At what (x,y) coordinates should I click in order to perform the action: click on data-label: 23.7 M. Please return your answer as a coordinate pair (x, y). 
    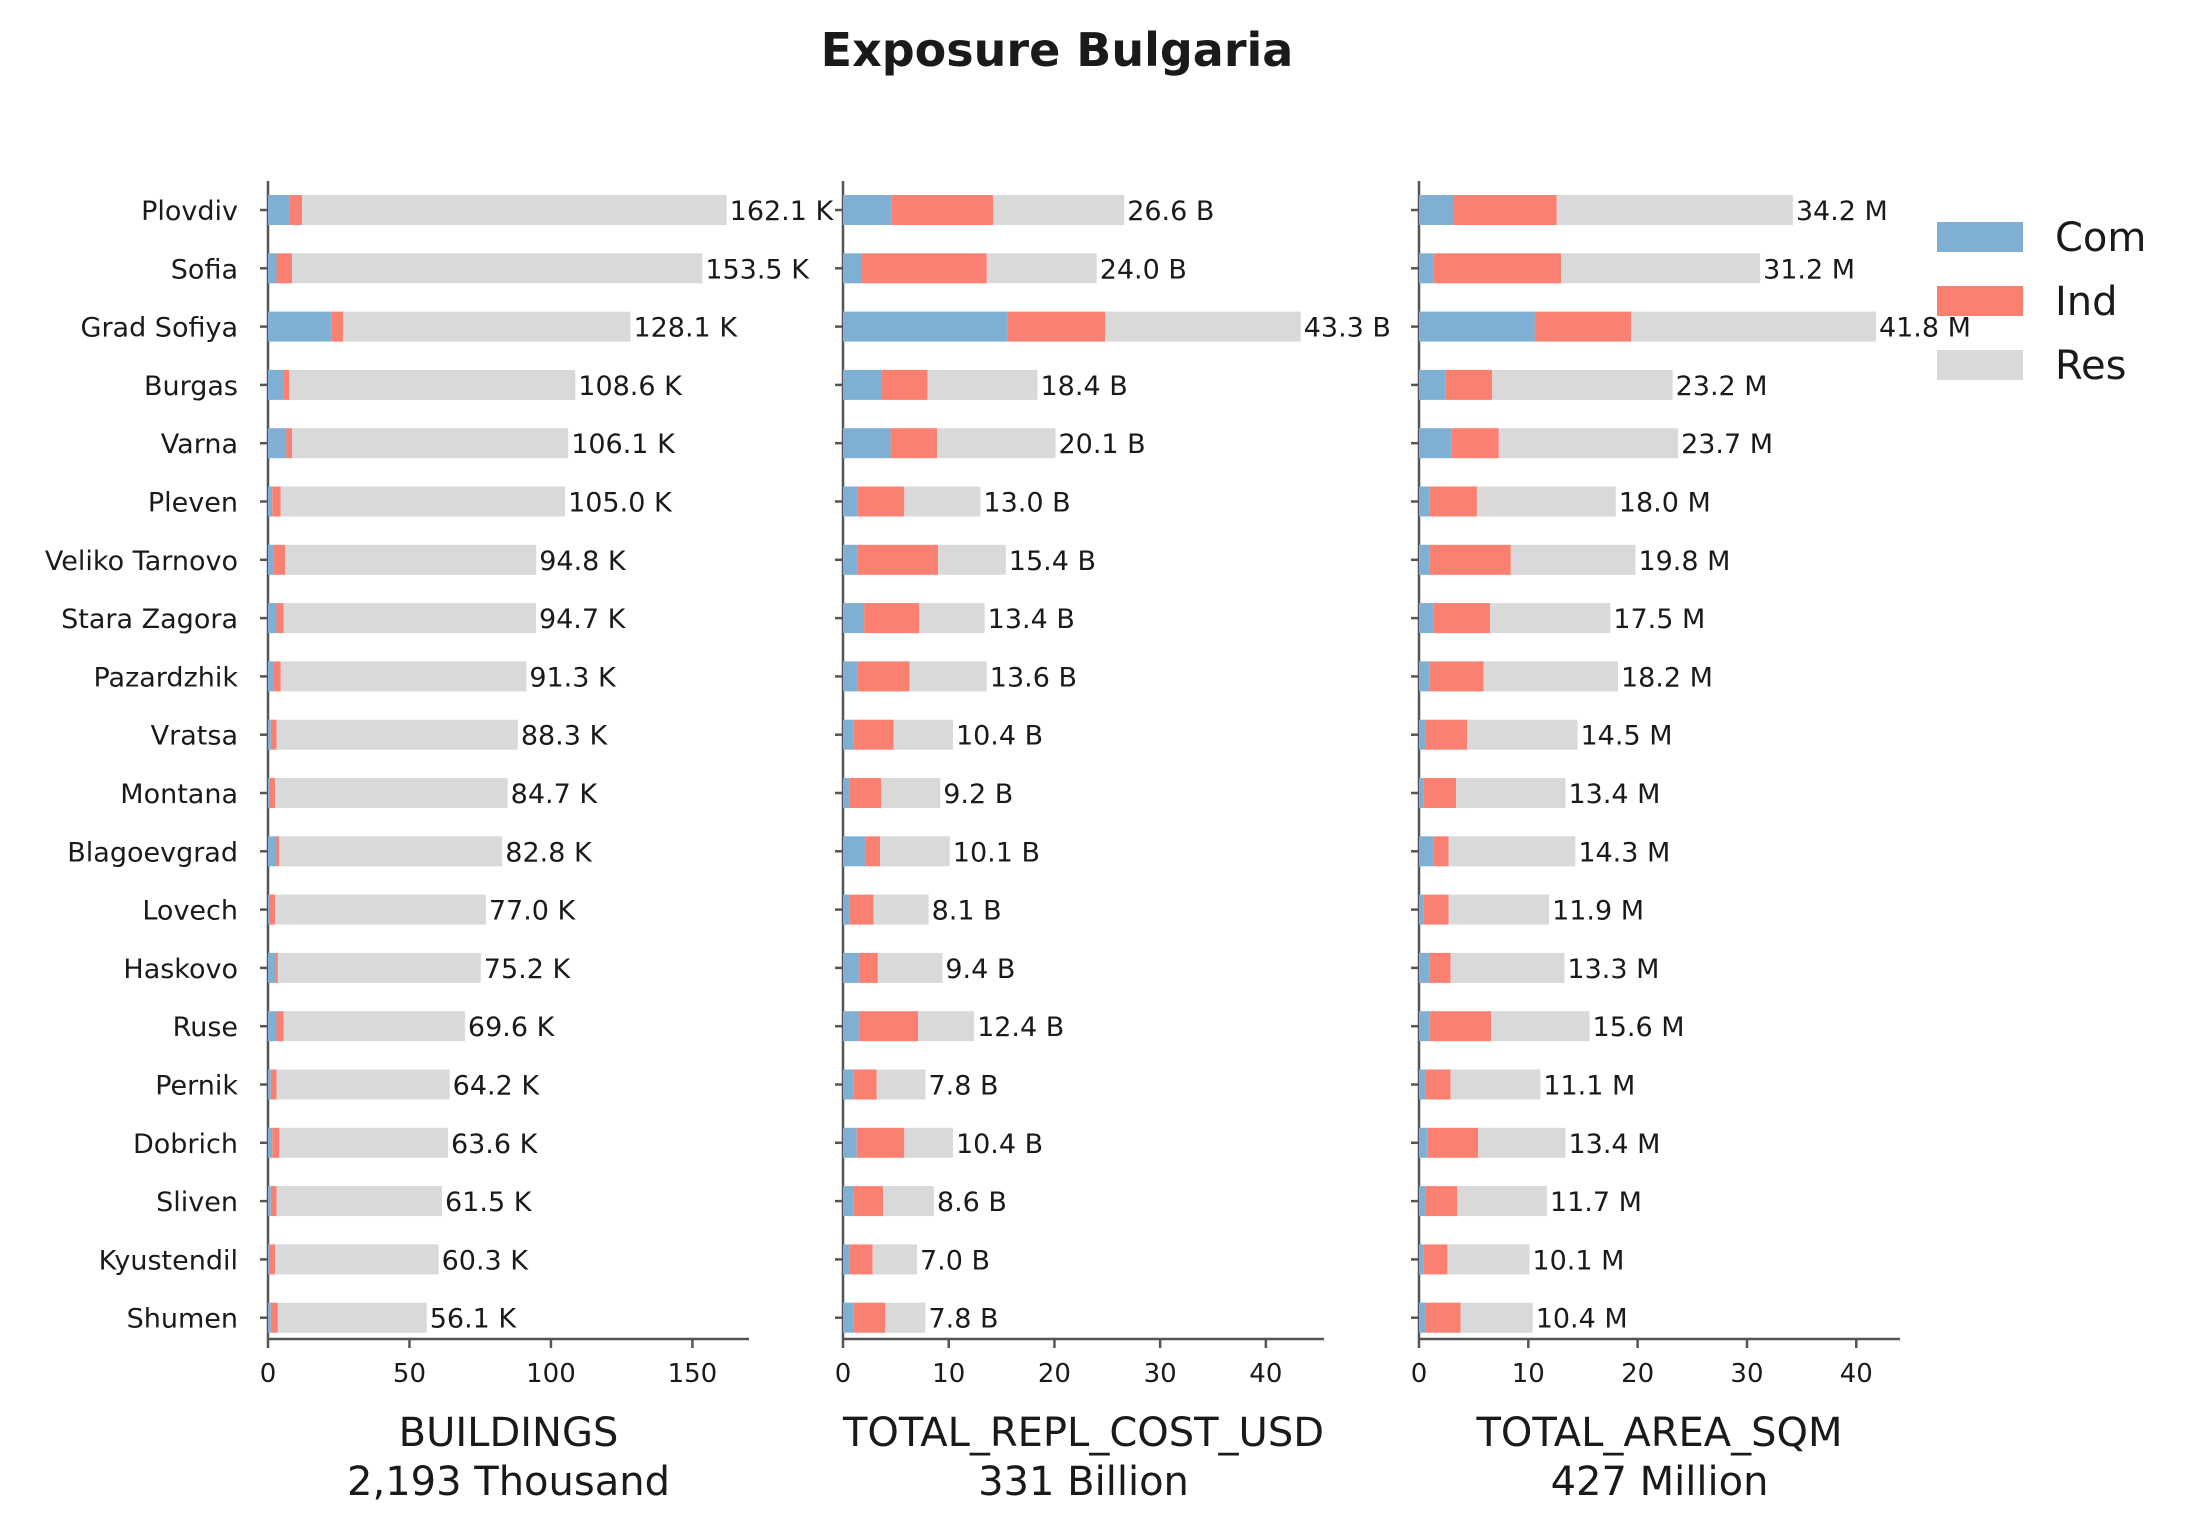
    Looking at the image, I should click on (1727, 444).